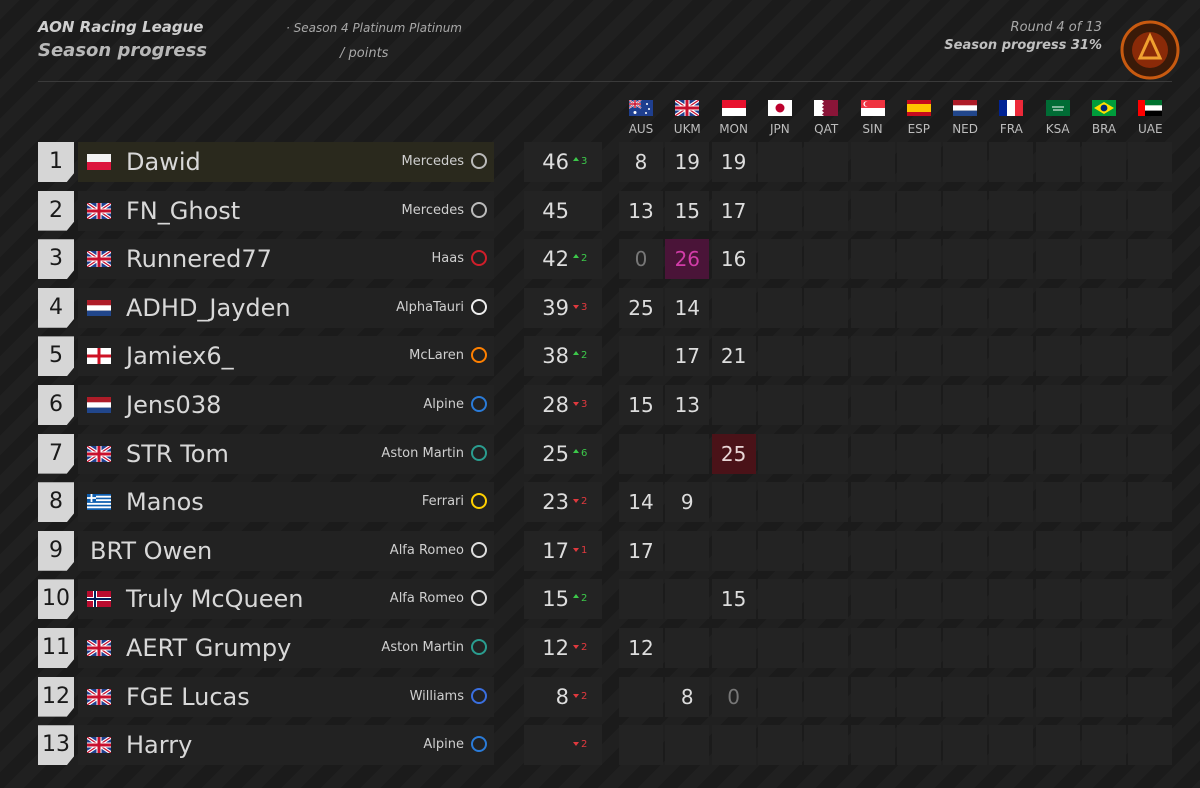  I want to click on points: 17, so click(555, 550).